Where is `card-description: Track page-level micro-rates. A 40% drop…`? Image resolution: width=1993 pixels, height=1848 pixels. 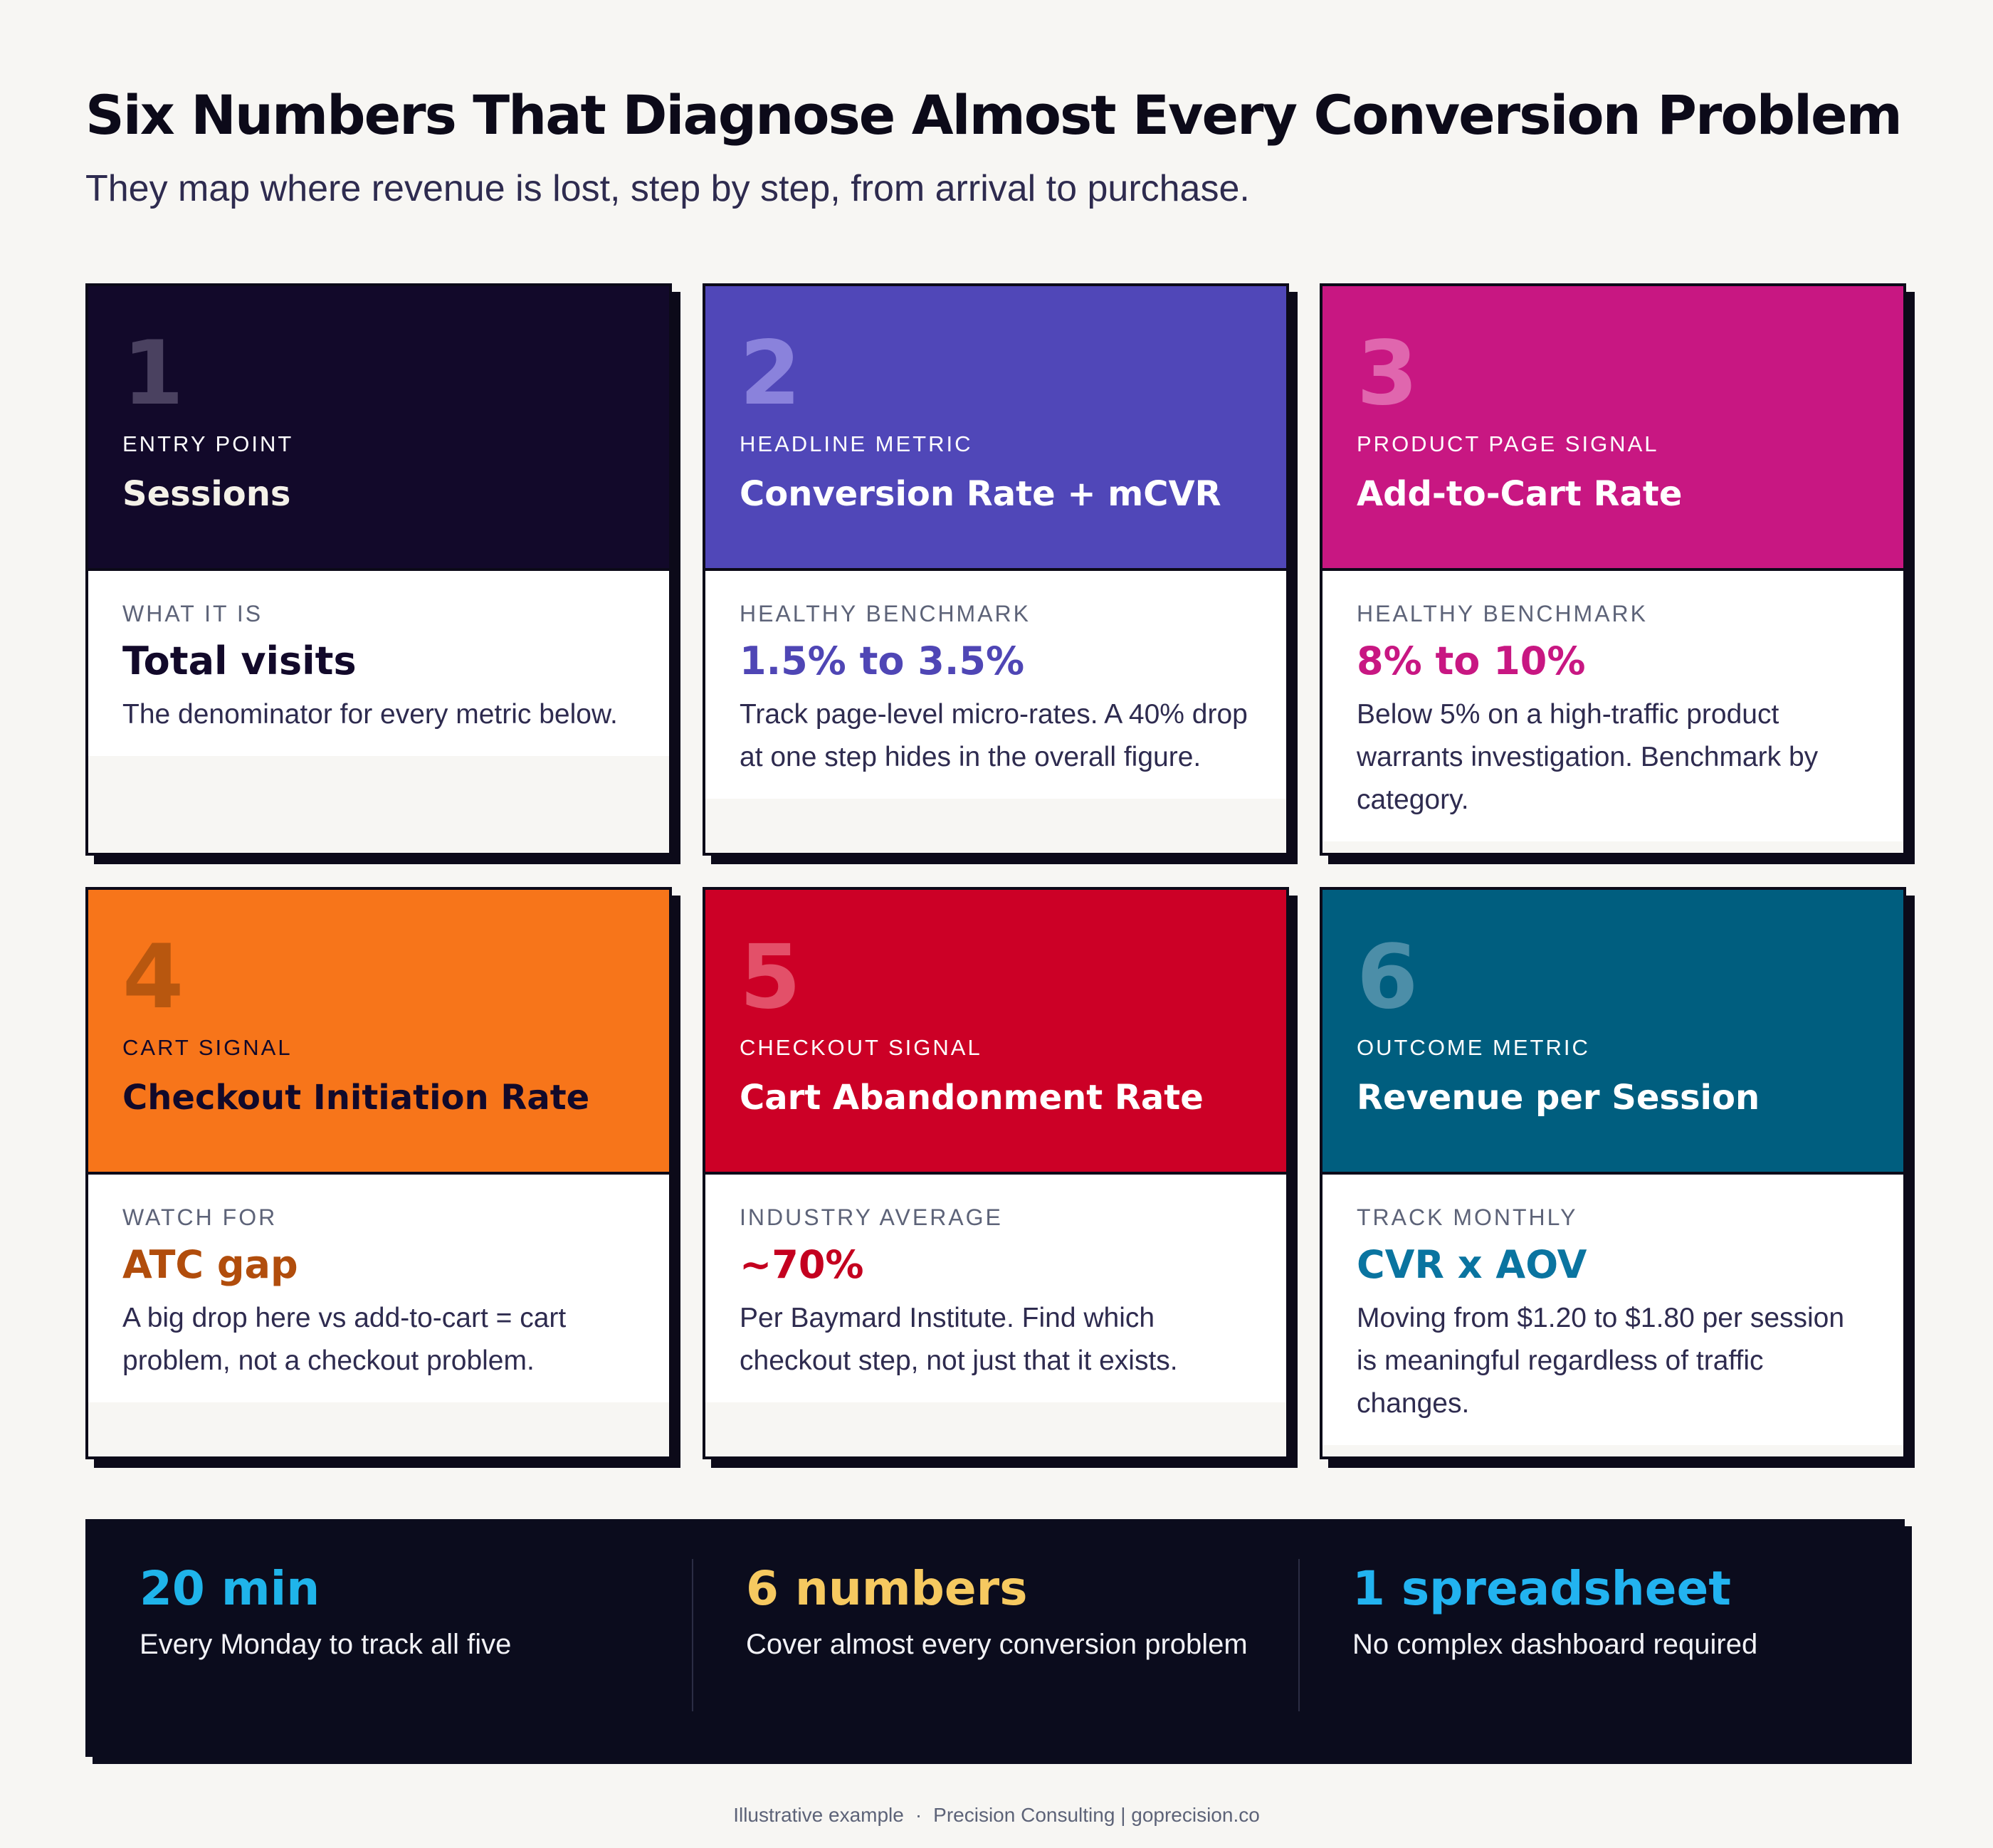 card-description: Track page-level micro-rates. A 40% drop… is located at coordinates (994, 735).